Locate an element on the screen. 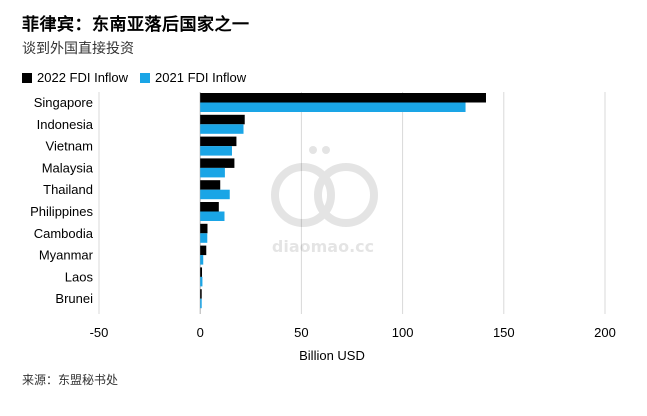  x-tick-label: -50 is located at coordinates (99, 332).